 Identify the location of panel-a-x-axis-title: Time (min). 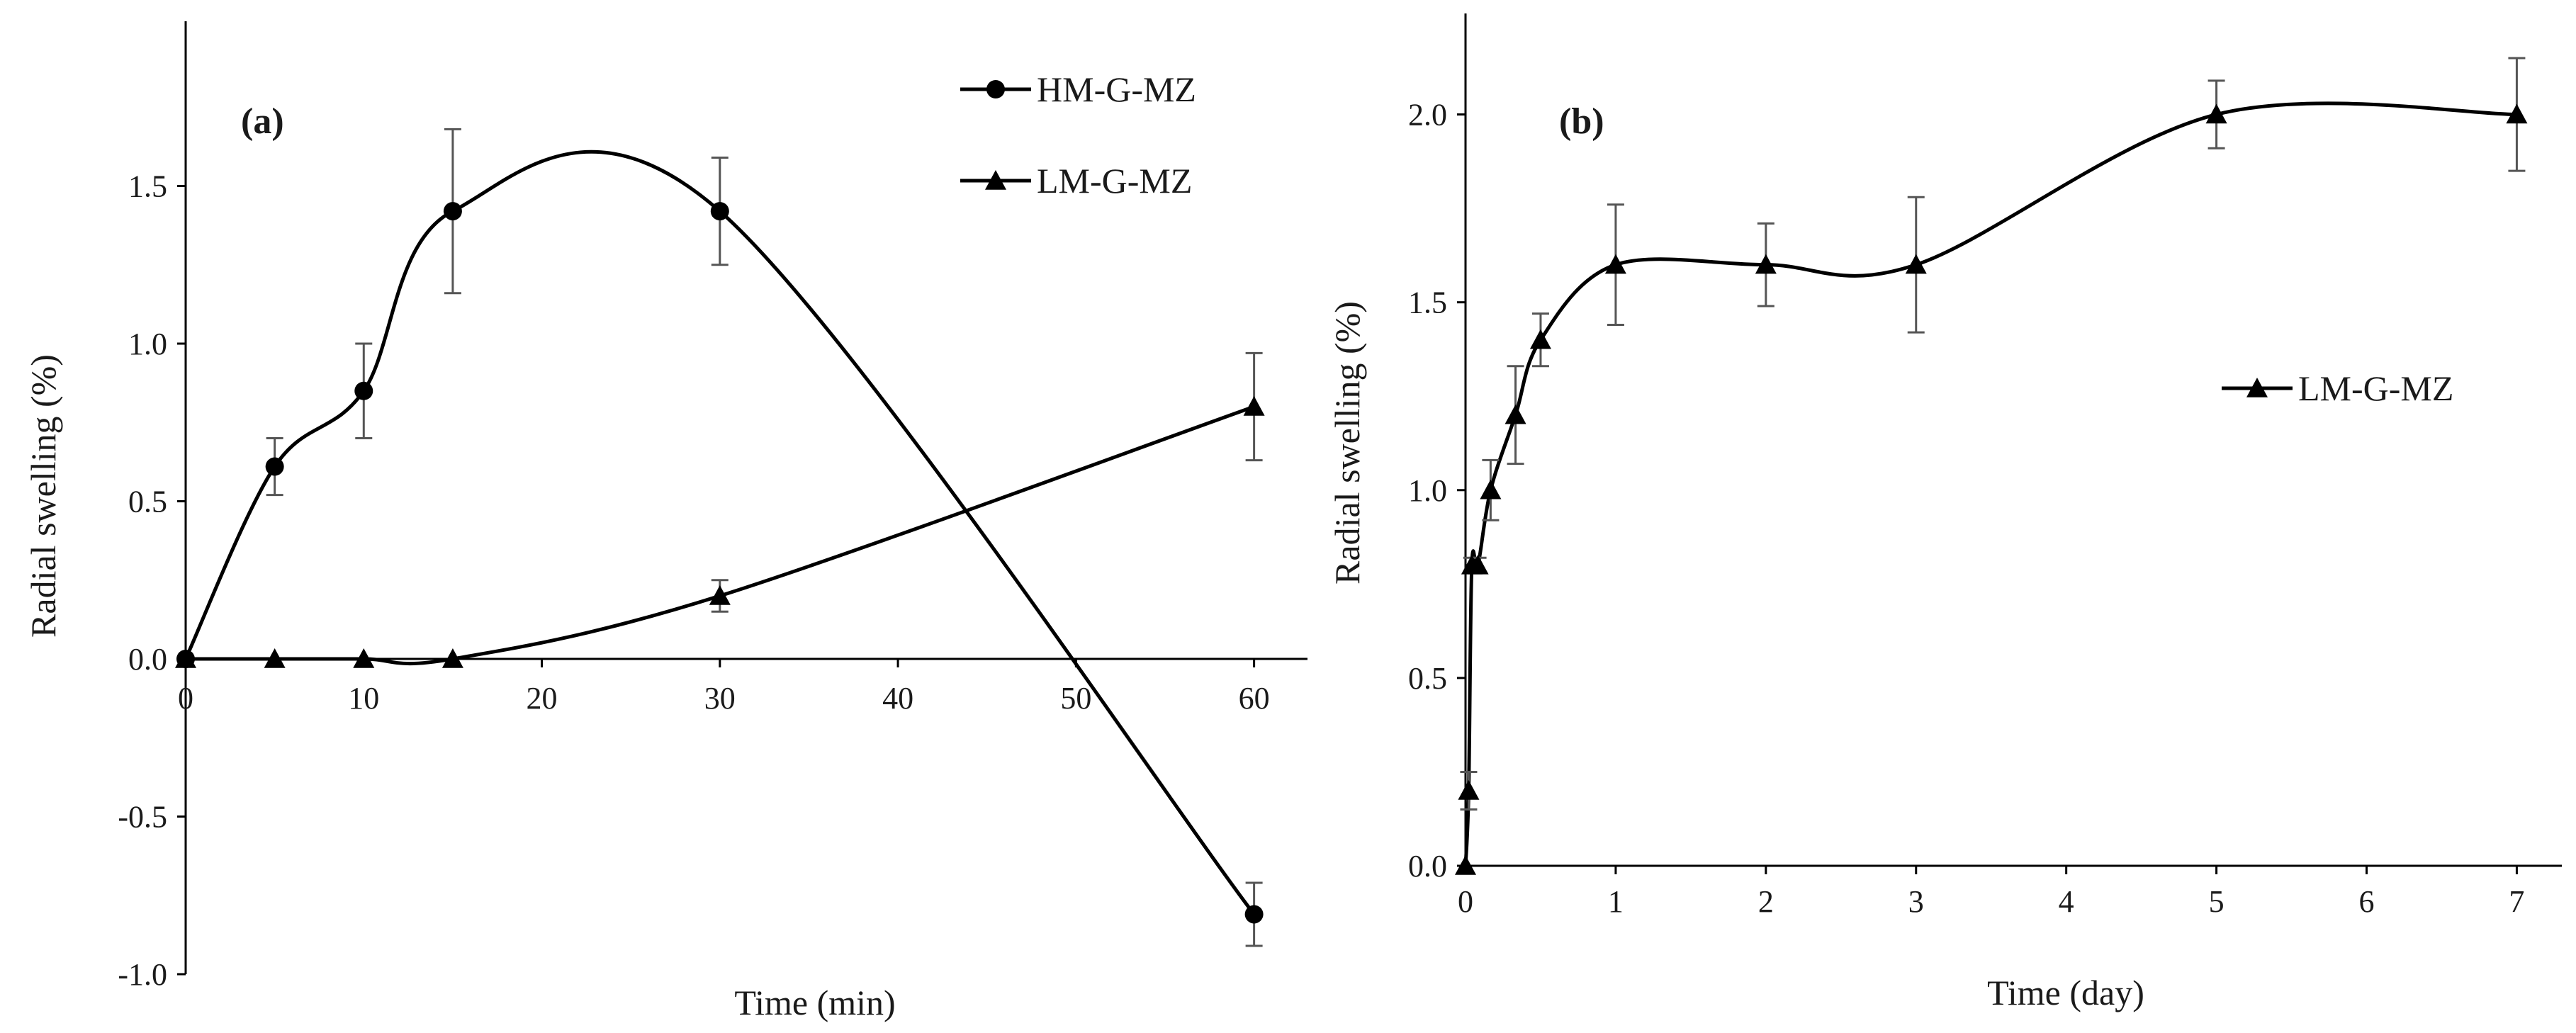
(815, 1002).